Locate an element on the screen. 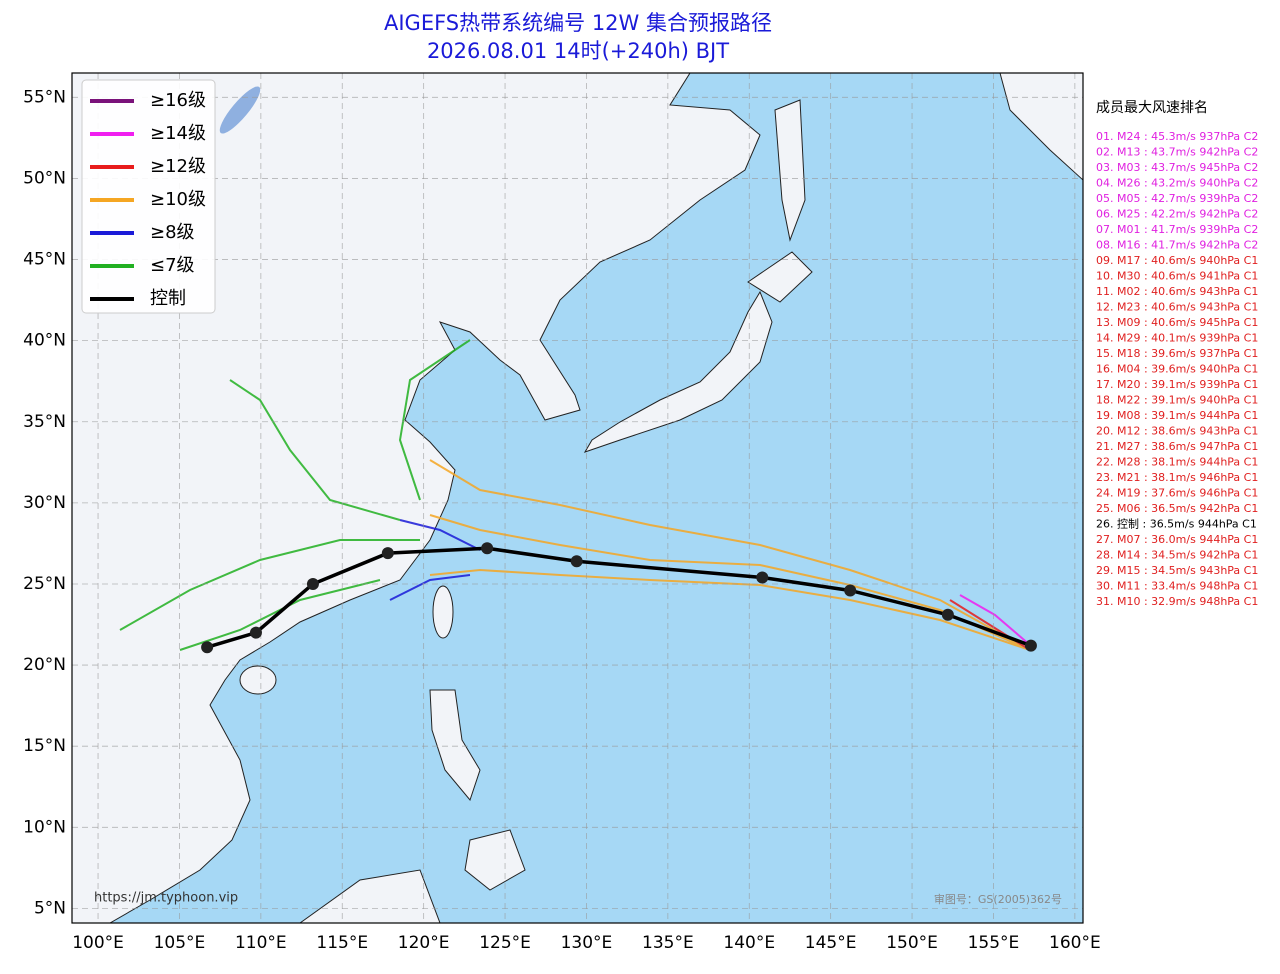  ranking-entry: 01. M24 : 45.3m/s 937hPa C2 is located at coordinates (1177, 136).